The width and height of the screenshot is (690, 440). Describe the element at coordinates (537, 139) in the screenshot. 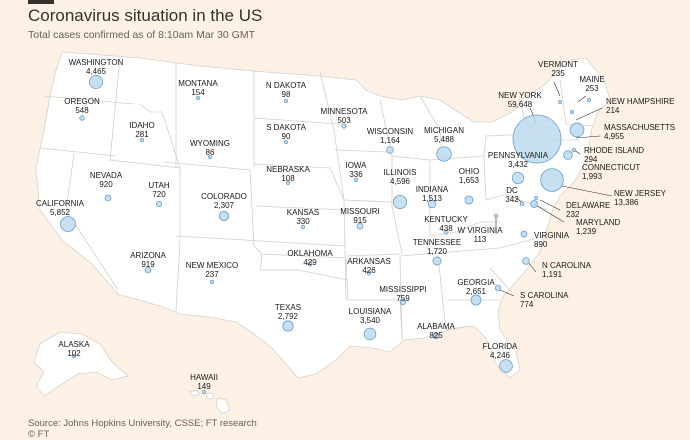

I see `bubble-new-york` at that location.